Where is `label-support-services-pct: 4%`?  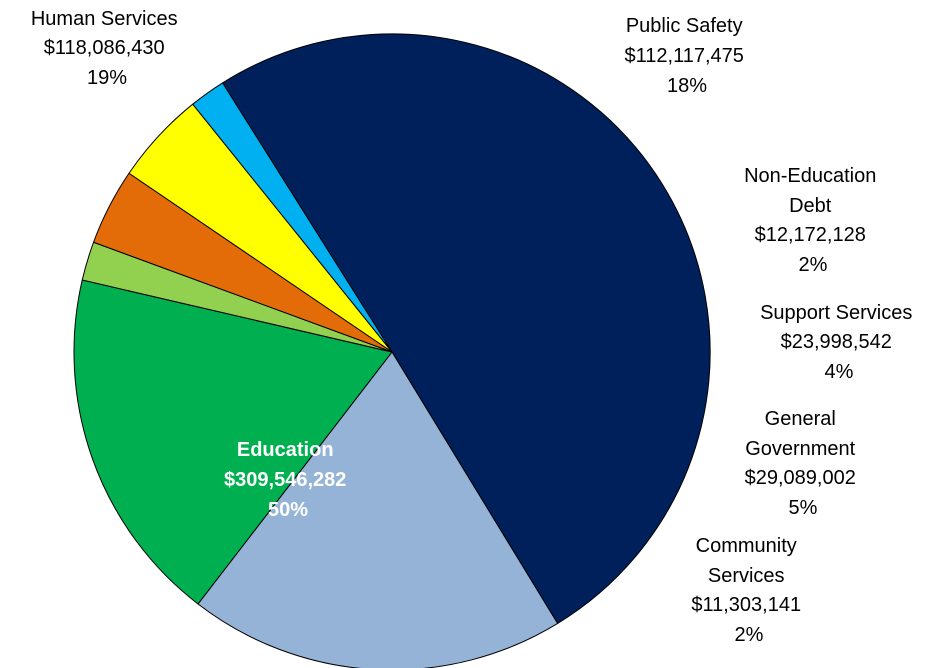
label-support-services-pct: 4% is located at coordinates (839, 372).